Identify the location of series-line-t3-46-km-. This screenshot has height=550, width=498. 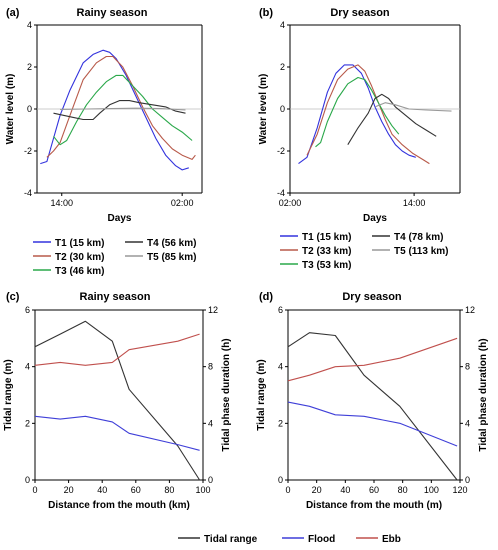
(123, 110).